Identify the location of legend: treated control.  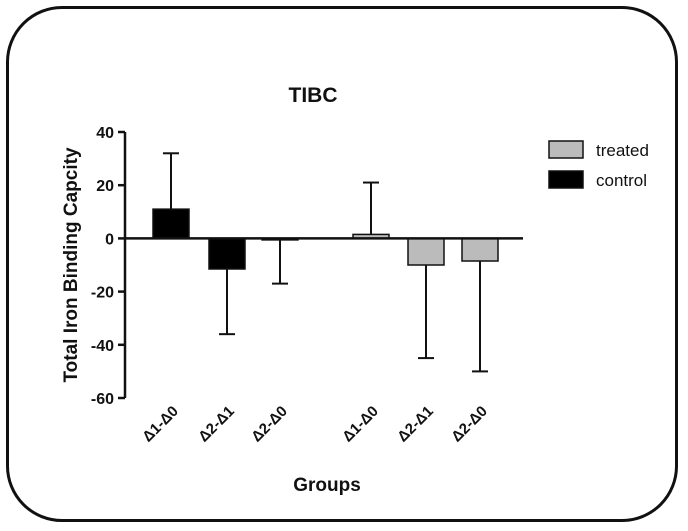
(598, 165).